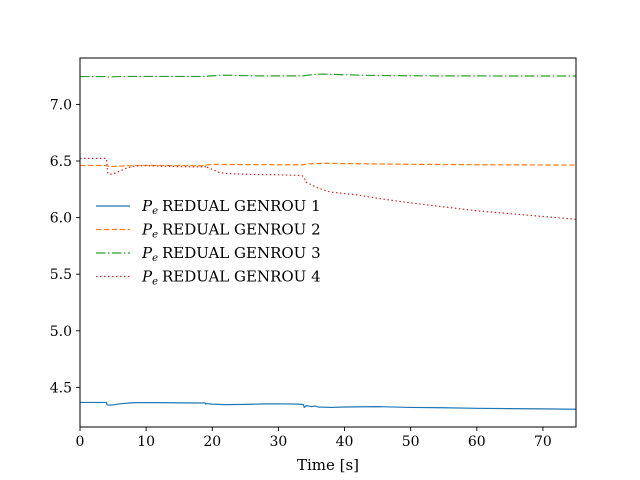  What do you see at coordinates (241, 253) in the screenshot?
I see `legend-series-name: REDUAL GENROU 3` at bounding box center [241, 253].